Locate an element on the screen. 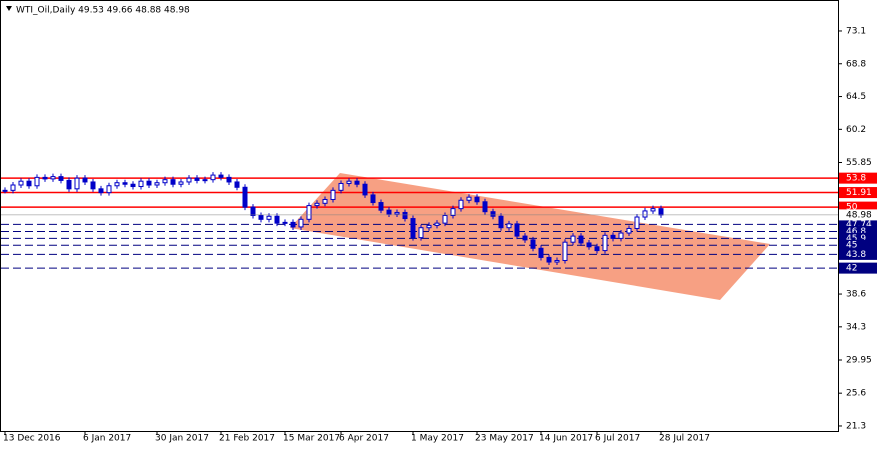  y-tick-label: 55.85 is located at coordinates (859, 163).